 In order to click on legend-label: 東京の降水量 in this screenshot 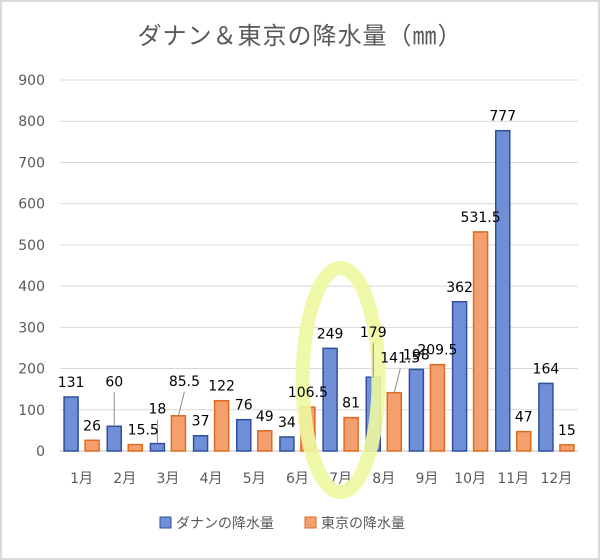, I will do `click(363, 524)`.